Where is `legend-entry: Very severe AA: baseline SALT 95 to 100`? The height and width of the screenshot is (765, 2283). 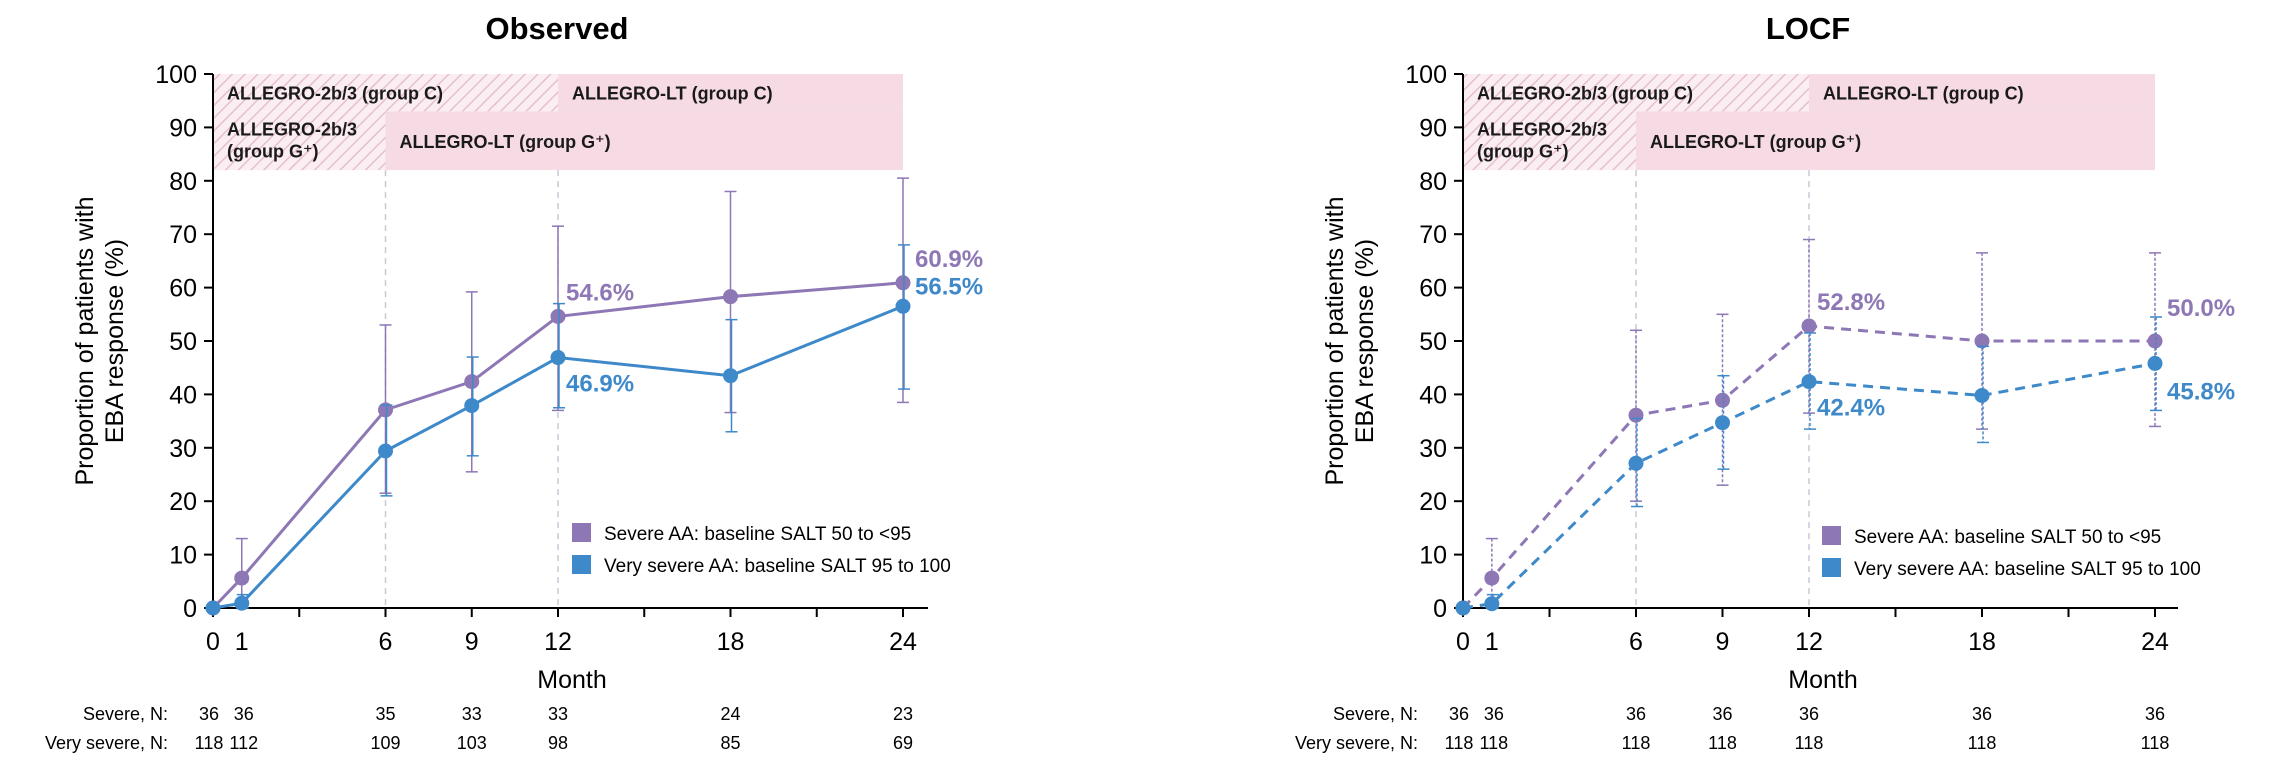
legend-entry: Very severe AA: baseline SALT 95 to 100 is located at coordinates (2027, 569).